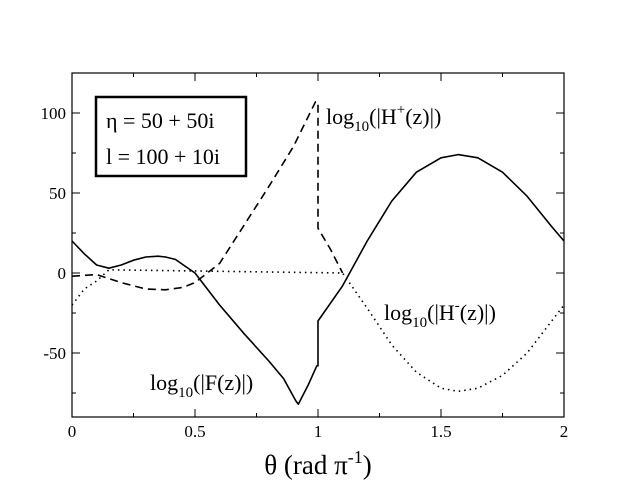 The image size is (635, 491). Describe the element at coordinates (355, 457) in the screenshot. I see `x-axis-label-sup: -1` at that location.